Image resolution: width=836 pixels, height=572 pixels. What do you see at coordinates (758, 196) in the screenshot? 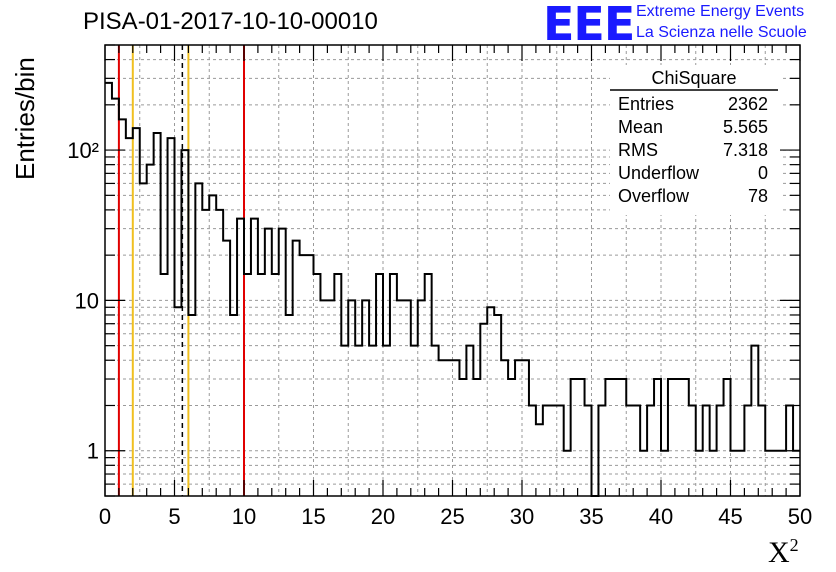
I see `stats-value: 78` at bounding box center [758, 196].